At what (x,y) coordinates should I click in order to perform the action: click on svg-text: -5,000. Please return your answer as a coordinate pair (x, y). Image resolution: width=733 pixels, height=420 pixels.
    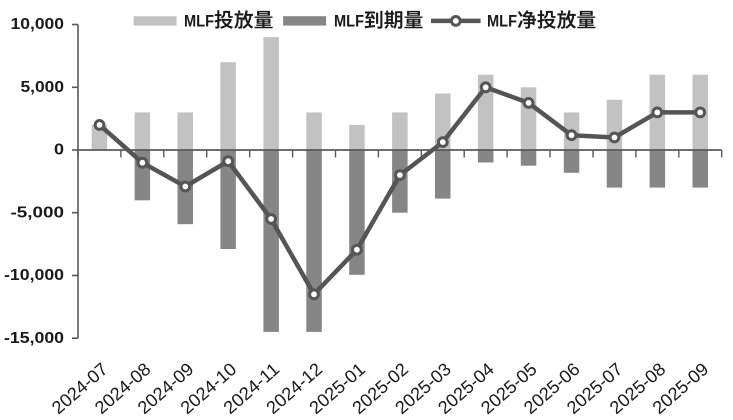
    Looking at the image, I should click on (38, 212).